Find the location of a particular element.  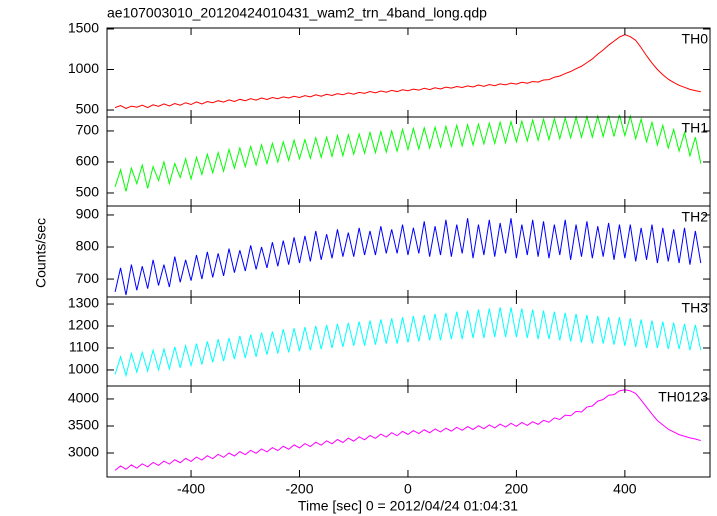

panel-label: TH1 is located at coordinates (695, 128).